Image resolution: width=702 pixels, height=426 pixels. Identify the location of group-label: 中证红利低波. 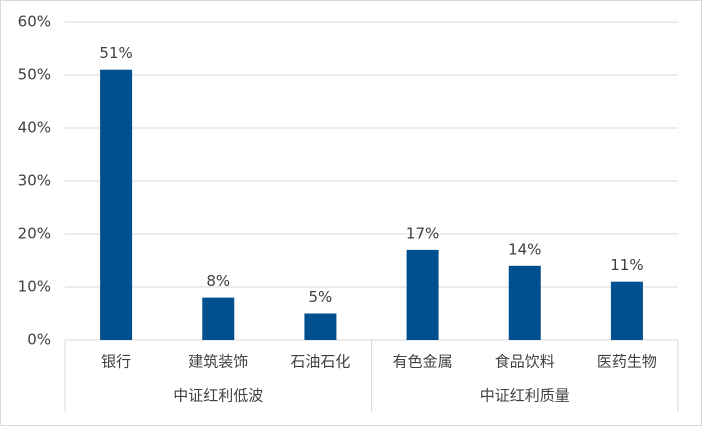
(218, 396).